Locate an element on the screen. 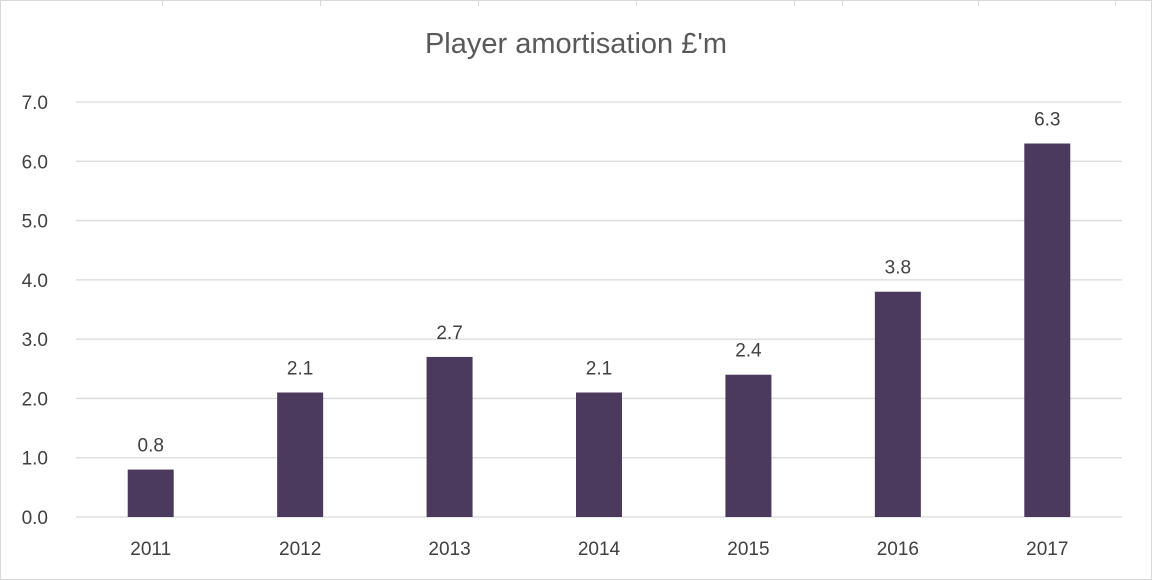  bar-2017 is located at coordinates (1047, 330).